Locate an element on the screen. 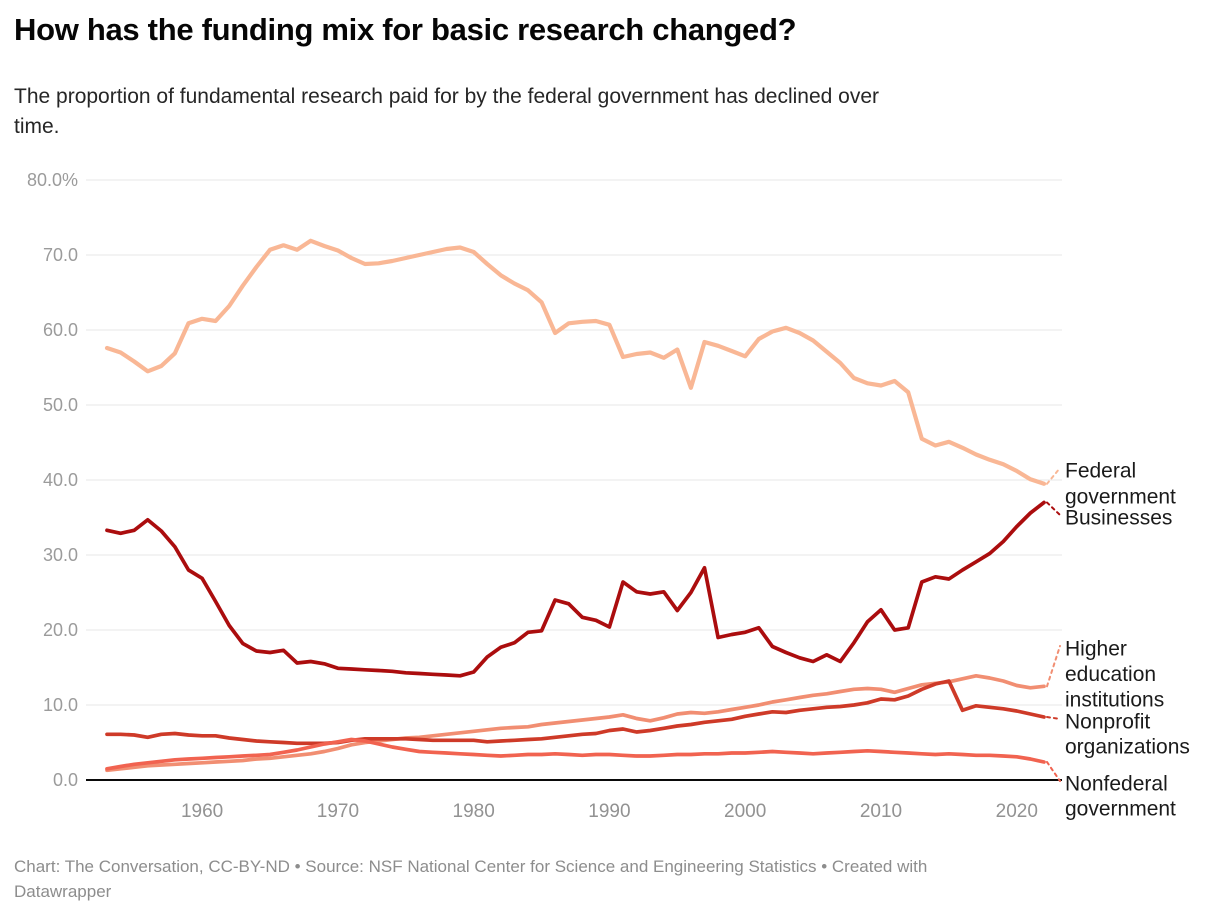 The image size is (1220, 924). x-axis-label-2010: 2010 is located at coordinates (881, 811).